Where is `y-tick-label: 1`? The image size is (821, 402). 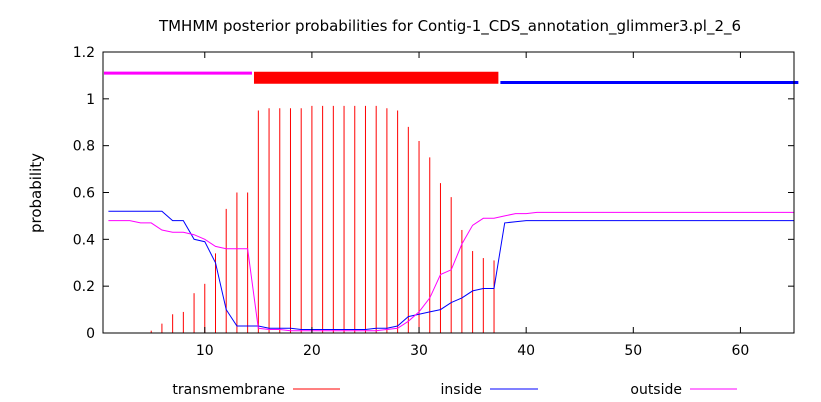 y-tick-label: 1 is located at coordinates (90, 100).